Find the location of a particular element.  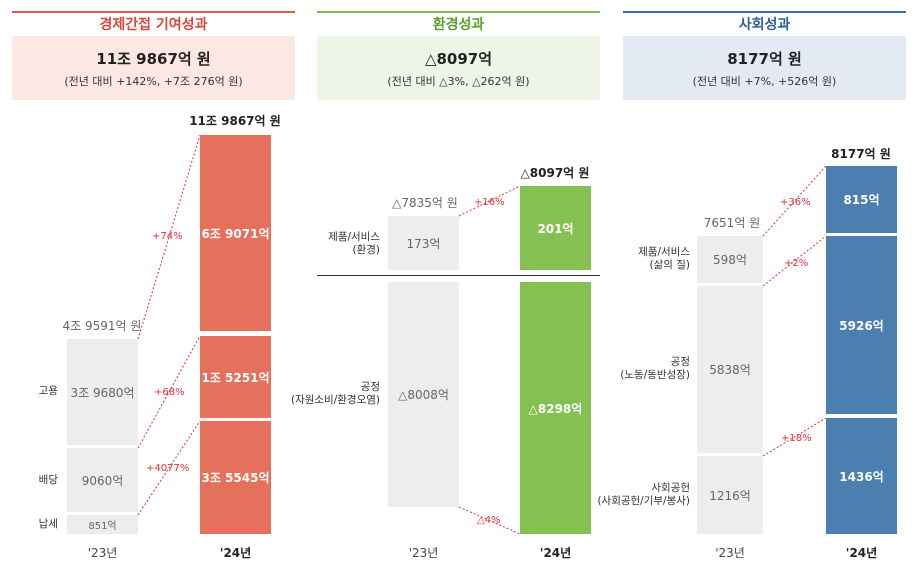

econ-category-employment: 고용 is located at coordinates (48, 391).